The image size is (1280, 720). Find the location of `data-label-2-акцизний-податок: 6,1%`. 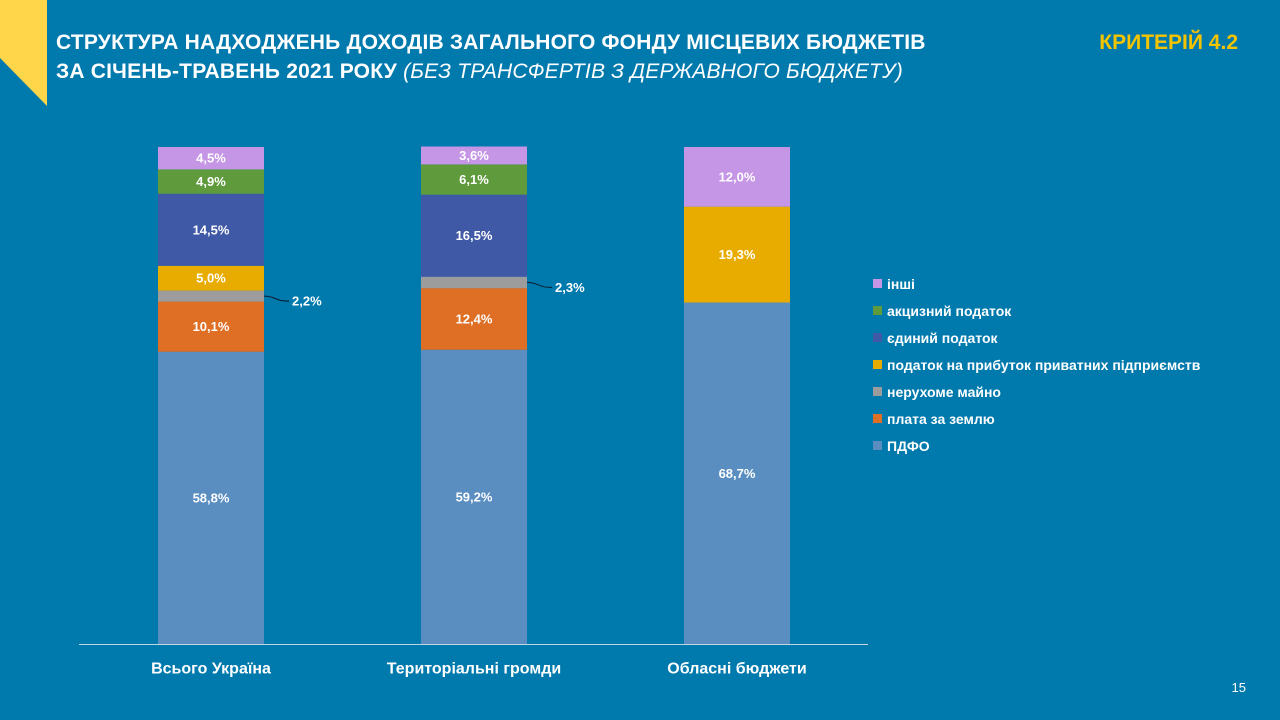

data-label-2-акцизний-податок: 6,1% is located at coordinates (474, 179).